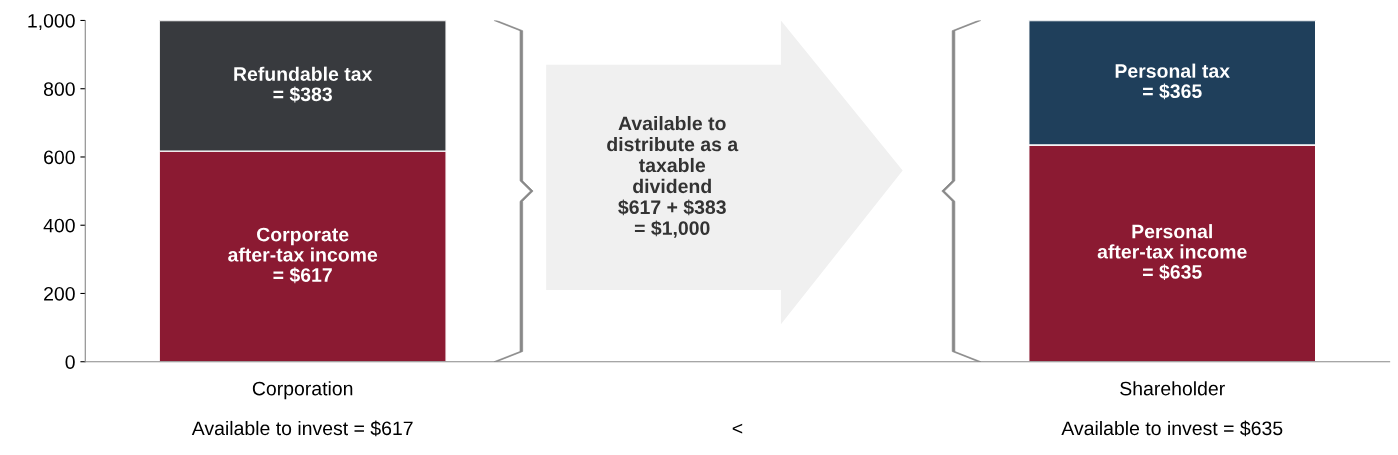 This screenshot has height=455, width=1398. What do you see at coordinates (303, 255) in the screenshot?
I see `data-label: Corporate after-tax income = $617` at bounding box center [303, 255].